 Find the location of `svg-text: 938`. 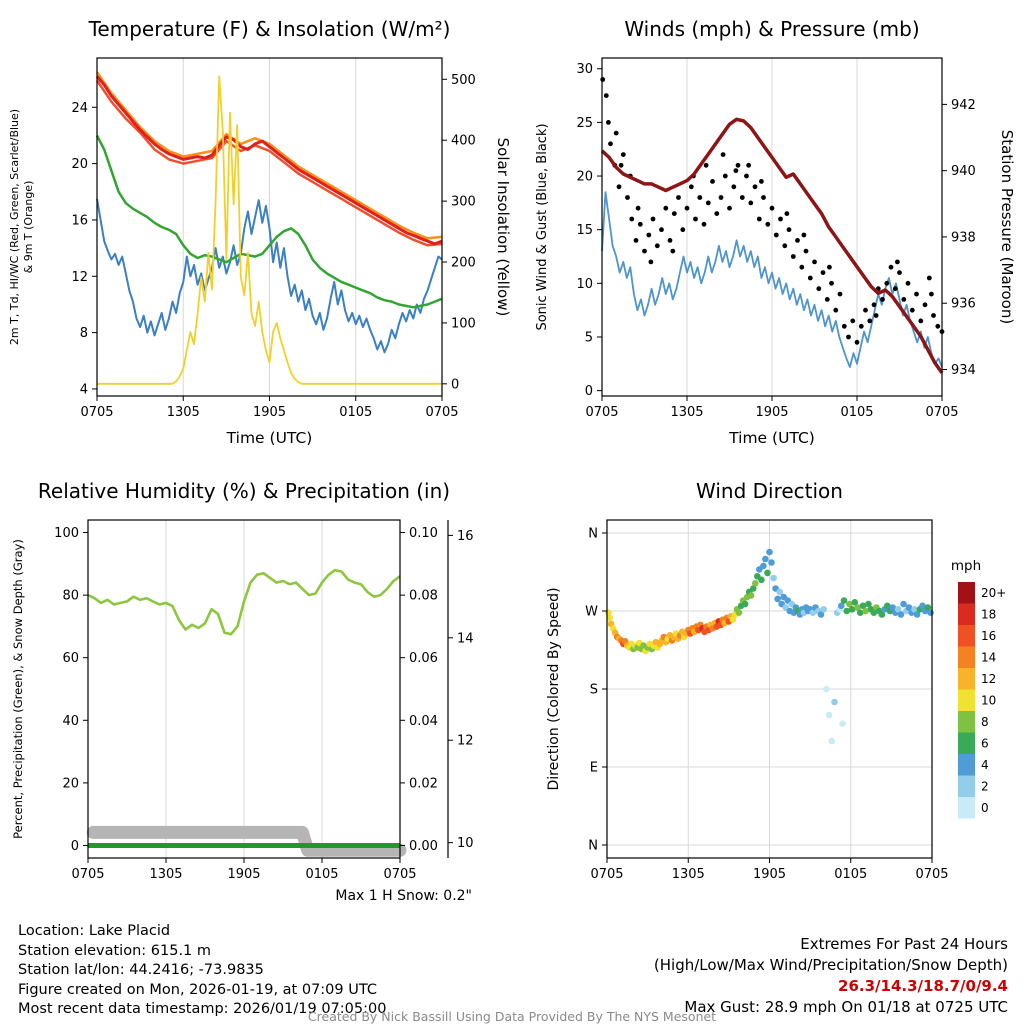

svg-text: 938 is located at coordinates (963, 237).